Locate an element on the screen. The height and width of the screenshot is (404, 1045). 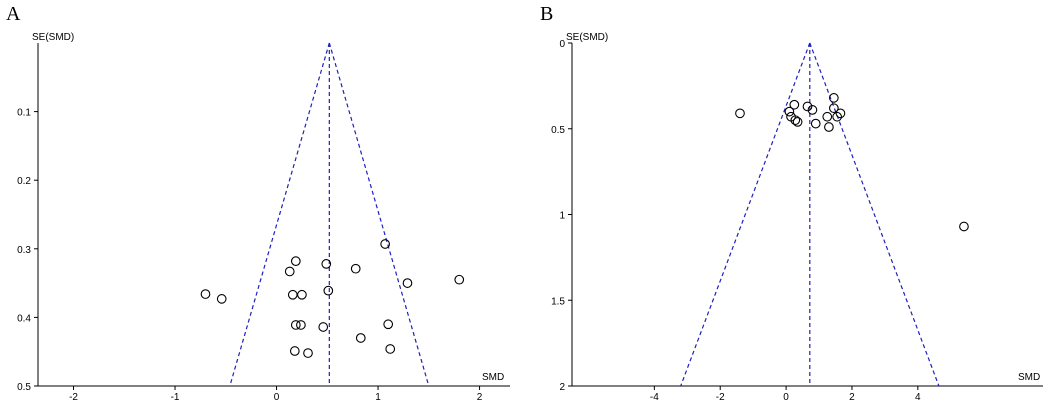
panel-a-x-ticks: -2 -1 0 1 2 is located at coordinates (276, 394).